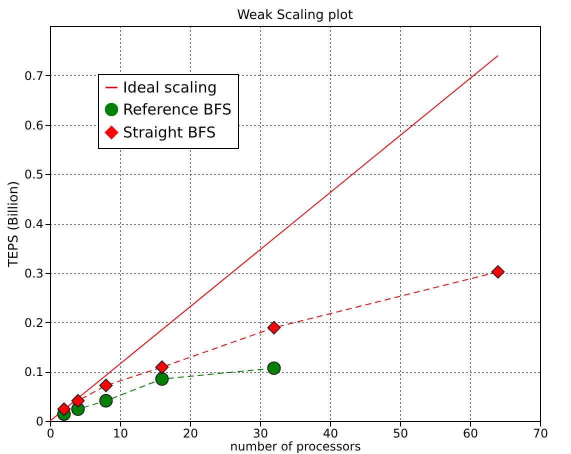 This screenshot has height=454, width=571. Describe the element at coordinates (540, 433) in the screenshot. I see `x-tick-label: 70` at that location.